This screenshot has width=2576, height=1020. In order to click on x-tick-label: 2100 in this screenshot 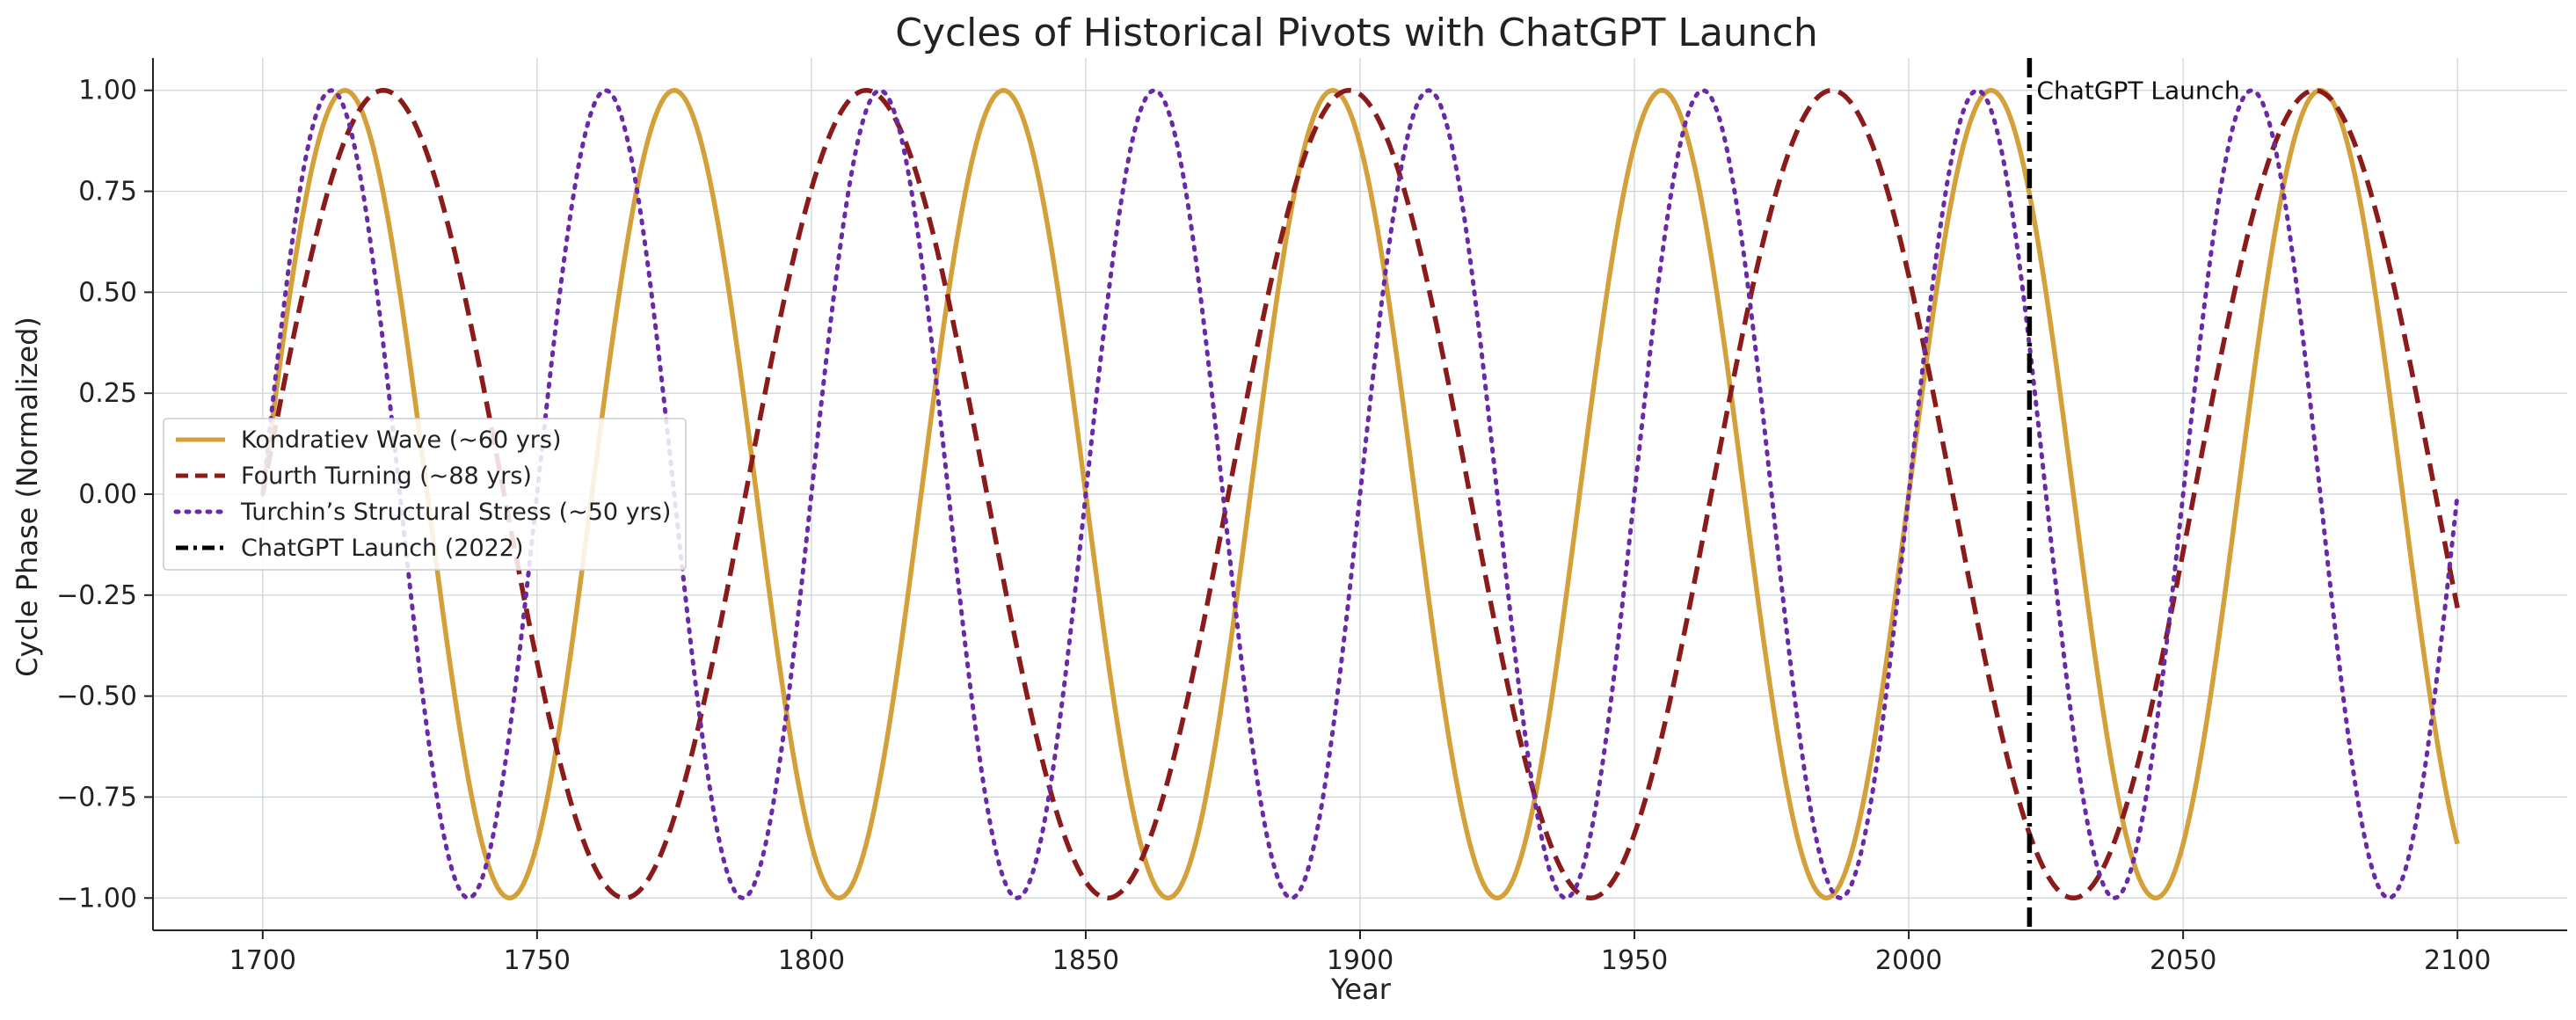, I will do `click(2457, 960)`.